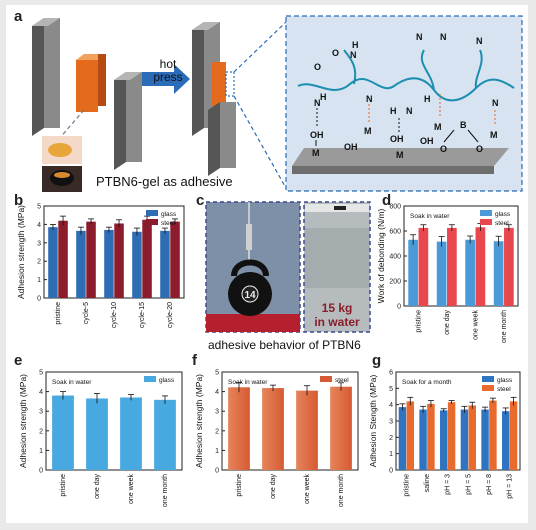  What do you see at coordinates (164, 181) in the screenshot?
I see `panel-a-caption: PTBN6-gel as adhesive` at bounding box center [164, 181].